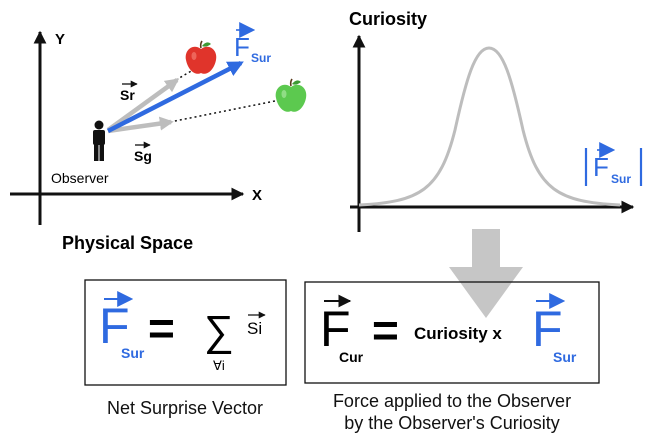 The width and height of the screenshot is (655, 448). What do you see at coordinates (185, 408) in the screenshot?
I see `net-surprise-caption: Net Surprise Vector` at bounding box center [185, 408].